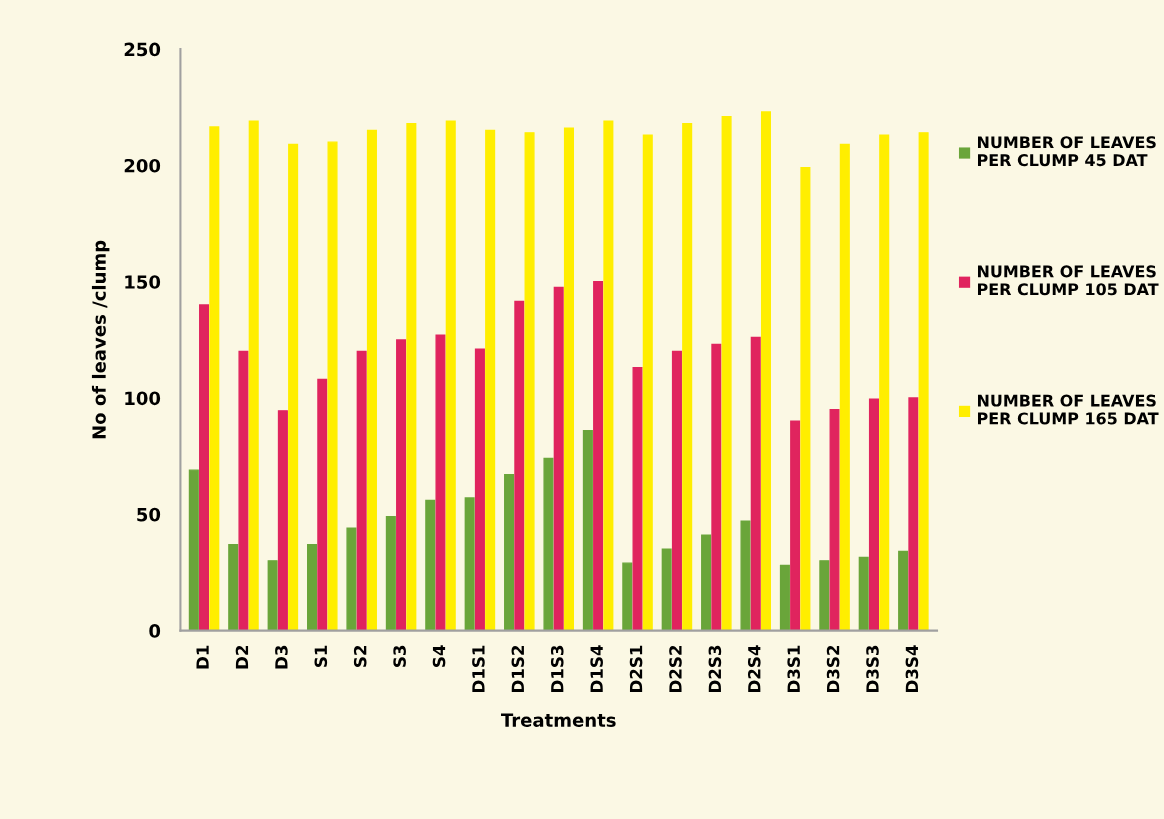 The width and height of the screenshot is (1164, 819). What do you see at coordinates (242, 657) in the screenshot?
I see `x-tick-label: D2` at bounding box center [242, 657].